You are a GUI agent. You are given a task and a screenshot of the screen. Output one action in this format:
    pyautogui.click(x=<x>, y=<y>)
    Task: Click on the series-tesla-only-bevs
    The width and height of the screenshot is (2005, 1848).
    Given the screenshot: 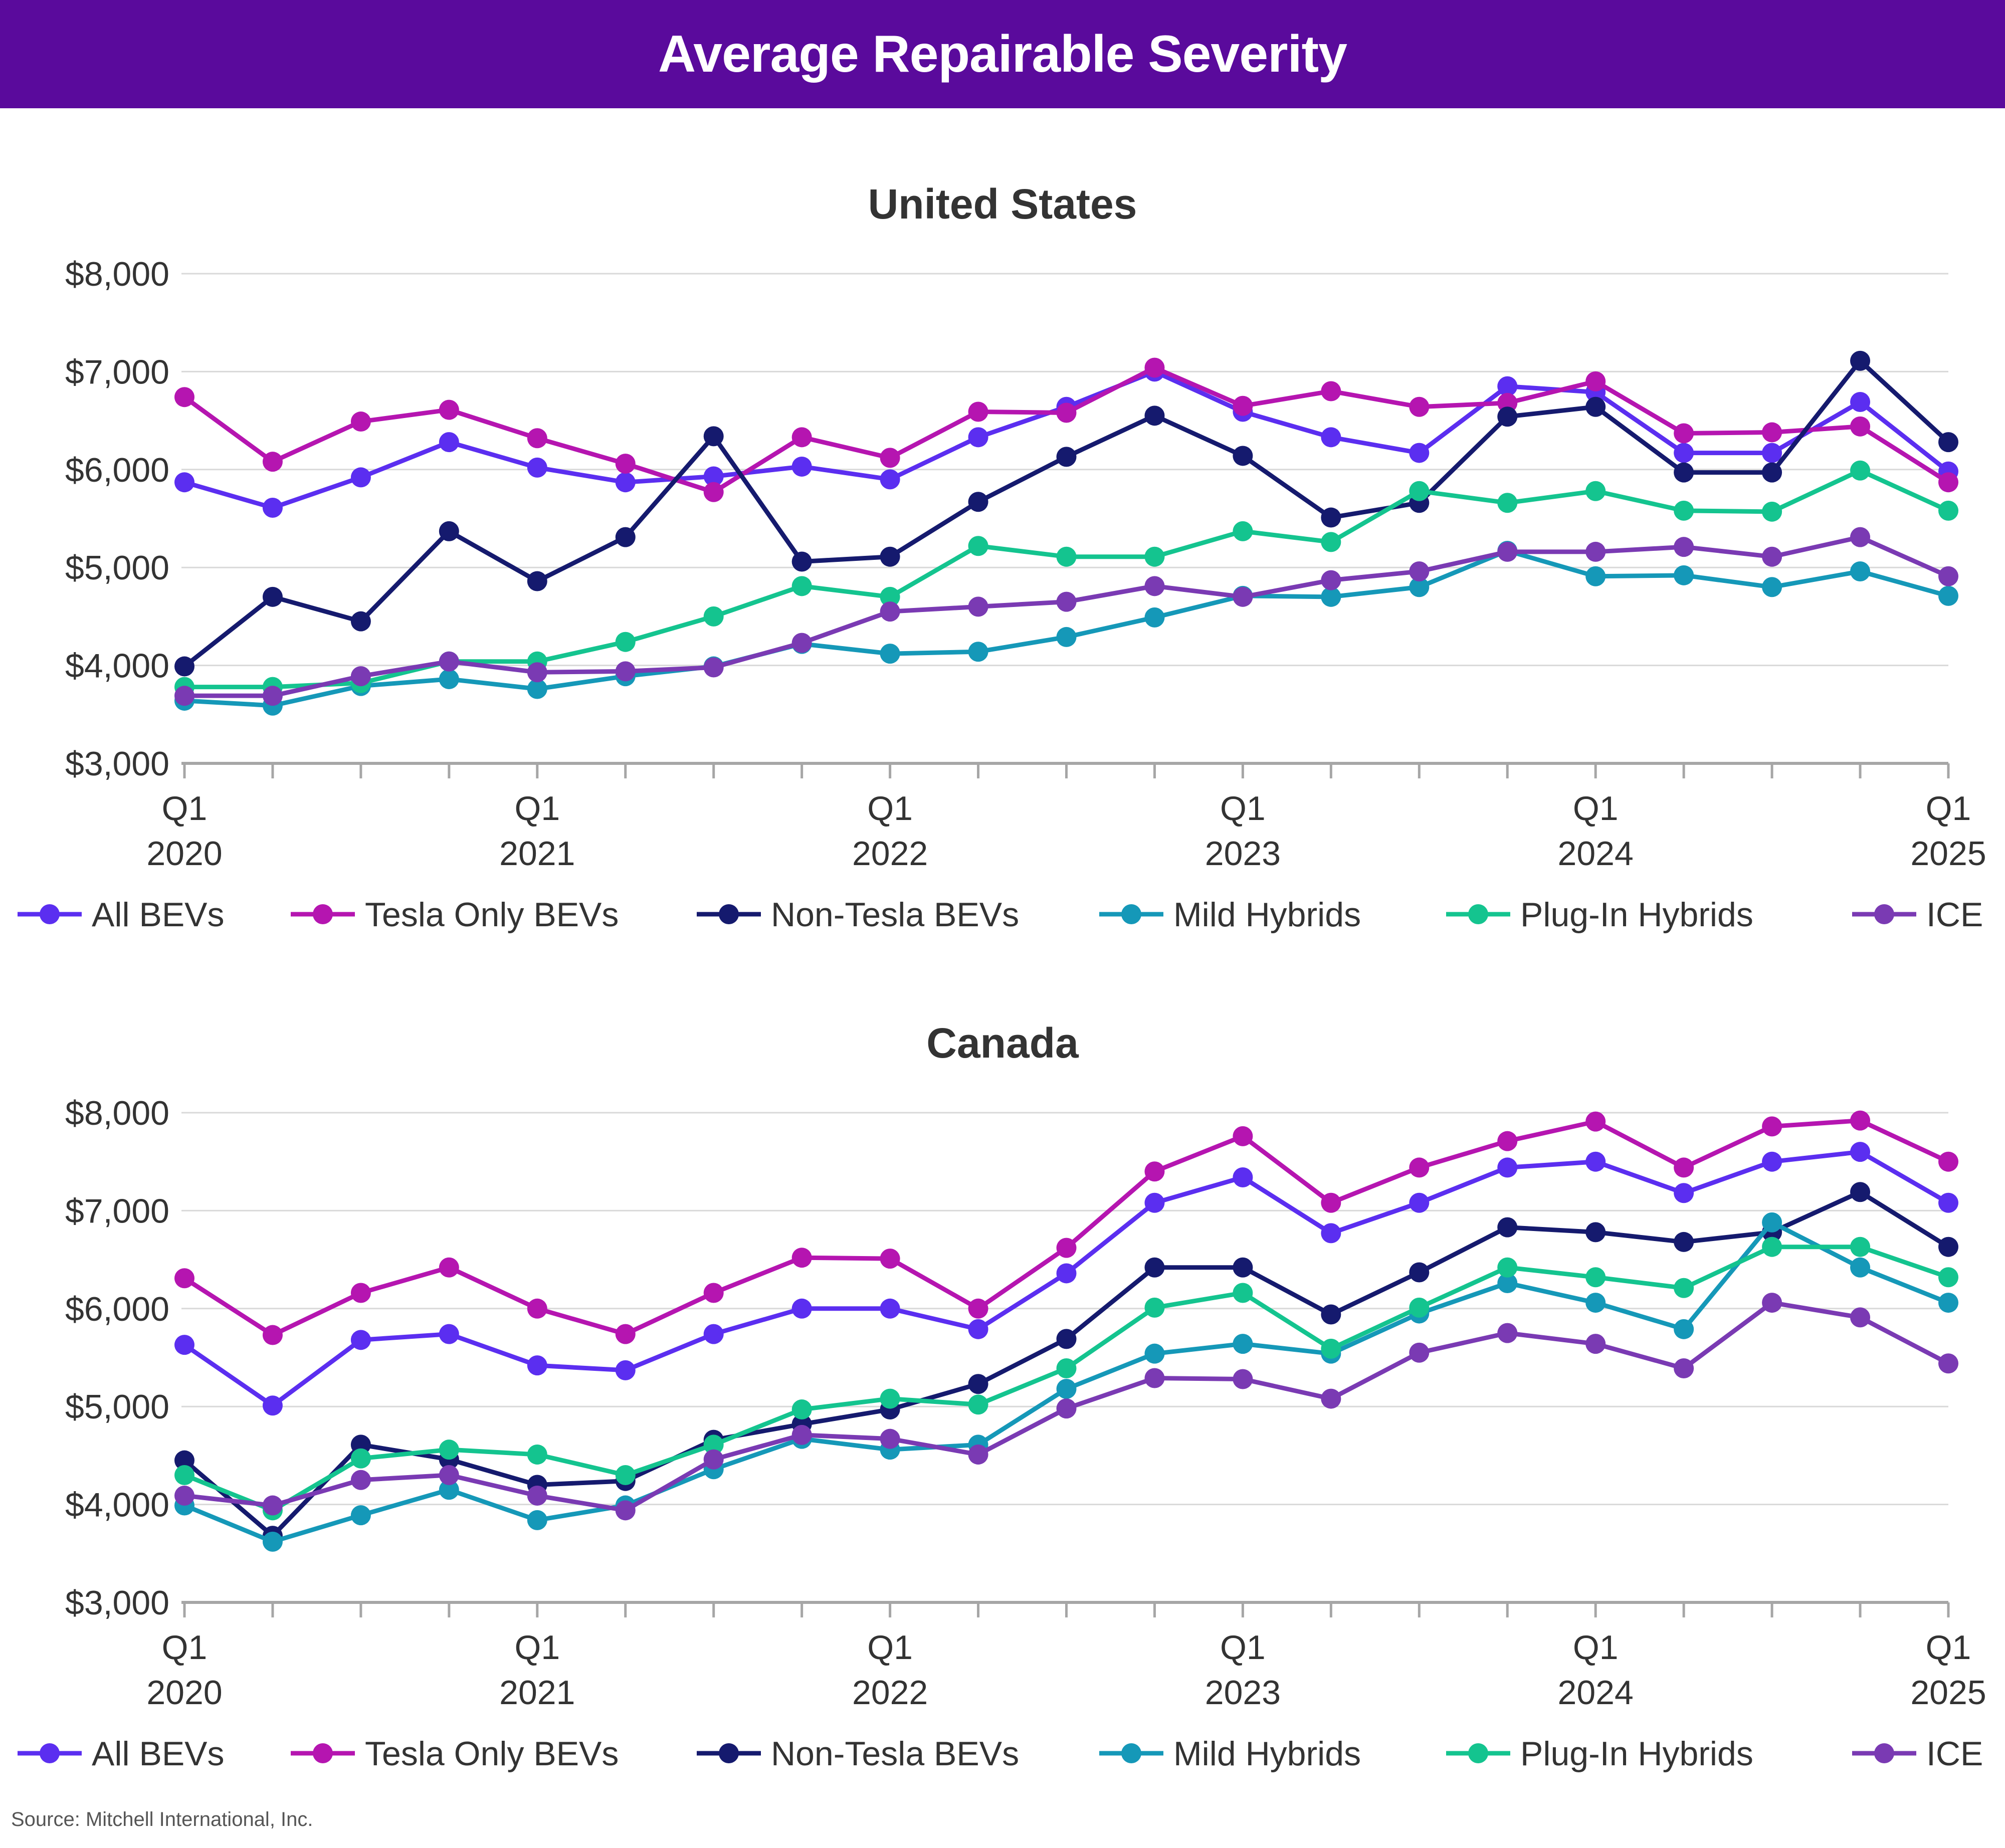 What is the action you would take?
    pyautogui.click(x=1066, y=429)
    